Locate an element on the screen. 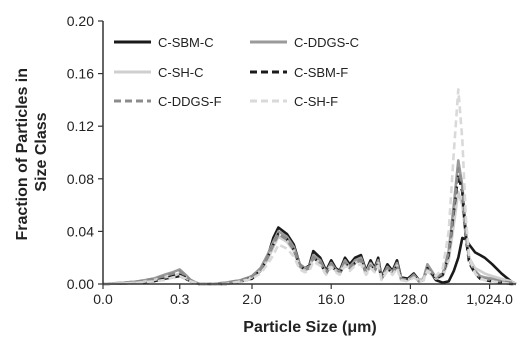 The height and width of the screenshot is (338, 518). x-axis-title: Particle Size (μm) is located at coordinates (309, 327).